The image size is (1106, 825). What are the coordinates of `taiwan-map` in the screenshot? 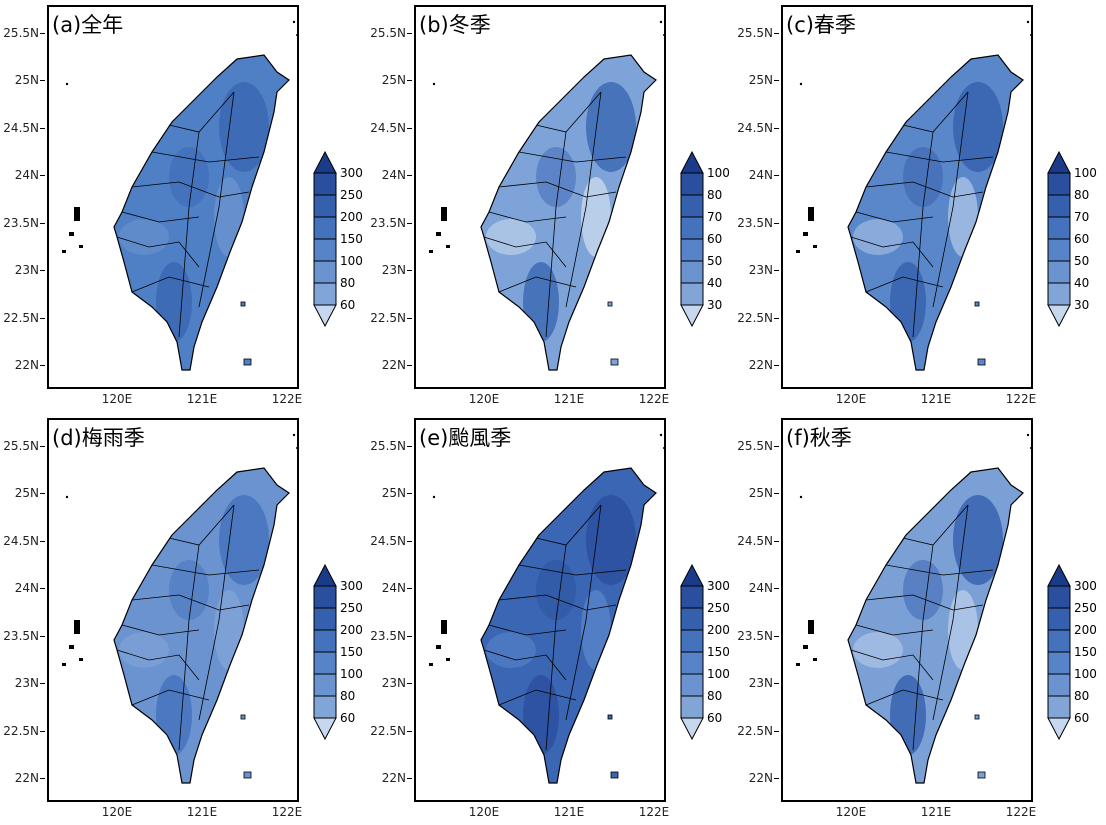 It's located at (179, 195).